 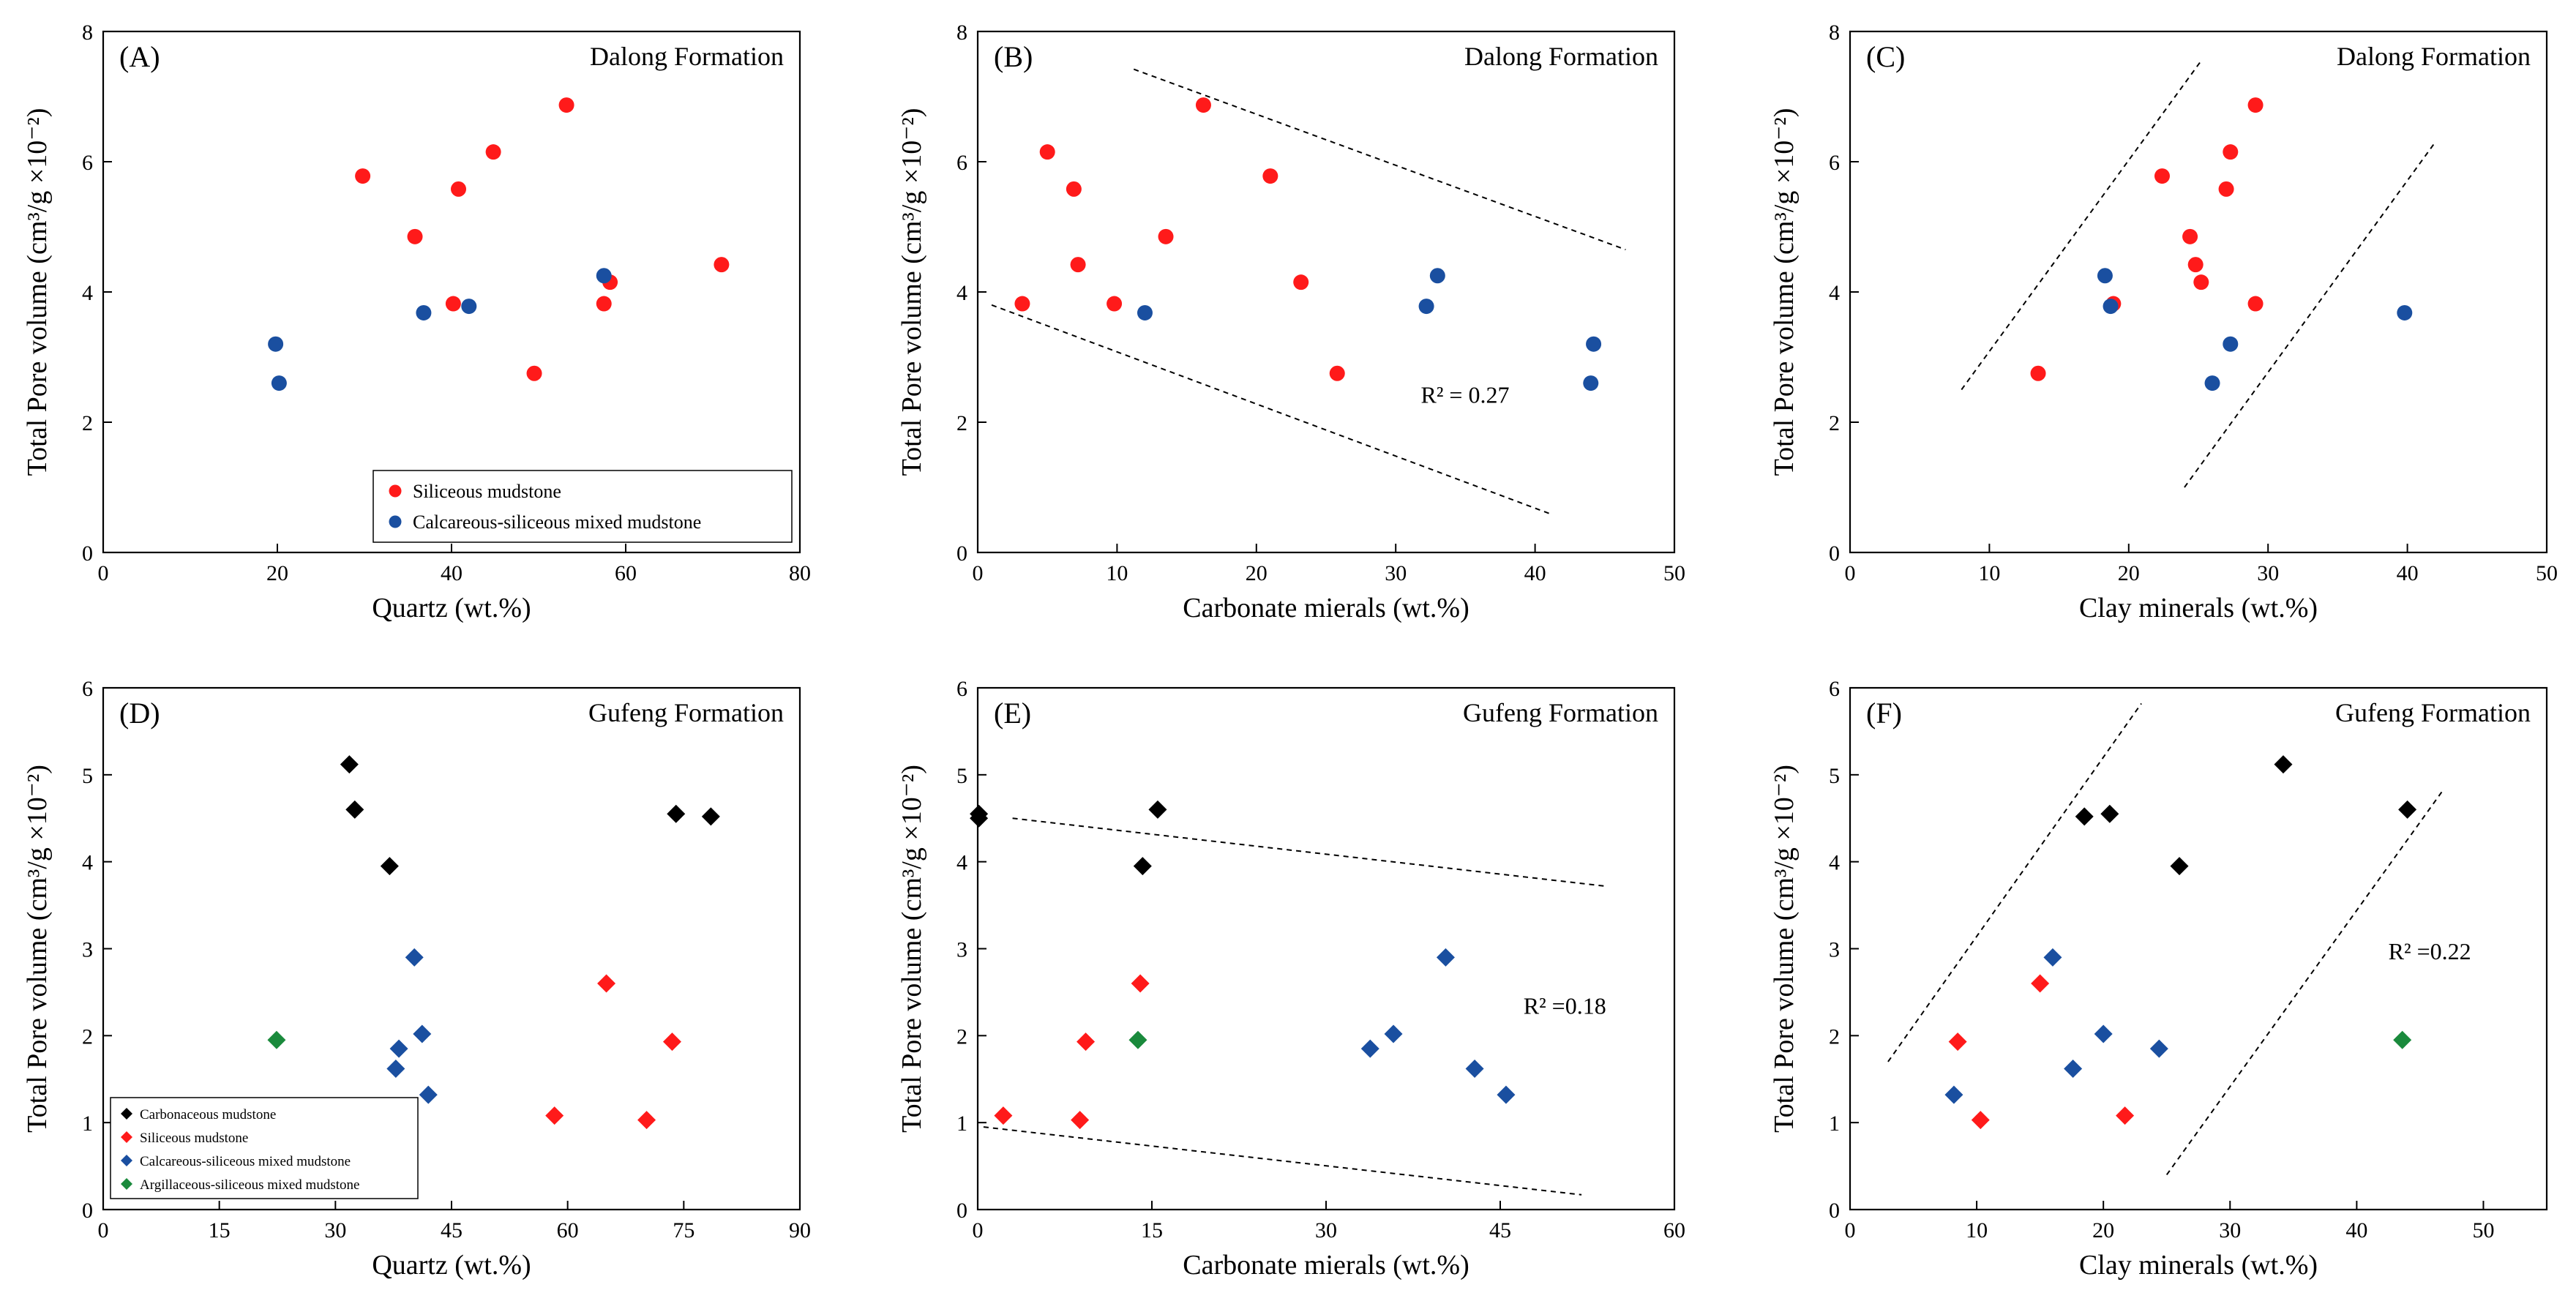 What do you see at coordinates (139, 713) in the screenshot?
I see `panel-label: (D)` at bounding box center [139, 713].